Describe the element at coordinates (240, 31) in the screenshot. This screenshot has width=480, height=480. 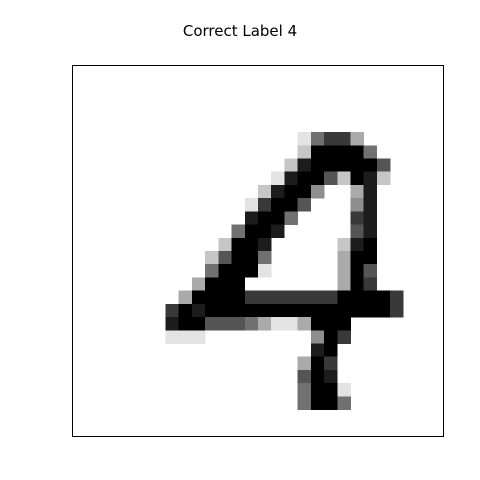
I see `figure-title: Correct Label 4` at that location.